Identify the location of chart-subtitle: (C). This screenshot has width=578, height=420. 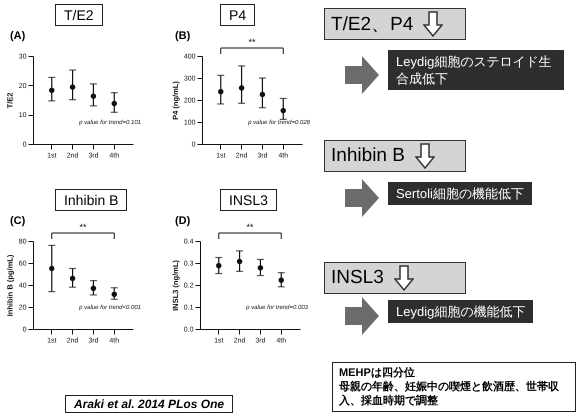
(18, 221).